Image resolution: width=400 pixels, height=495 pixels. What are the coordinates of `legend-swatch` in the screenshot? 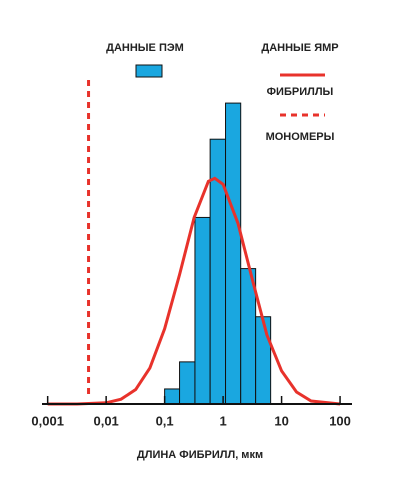 It's located at (149, 71).